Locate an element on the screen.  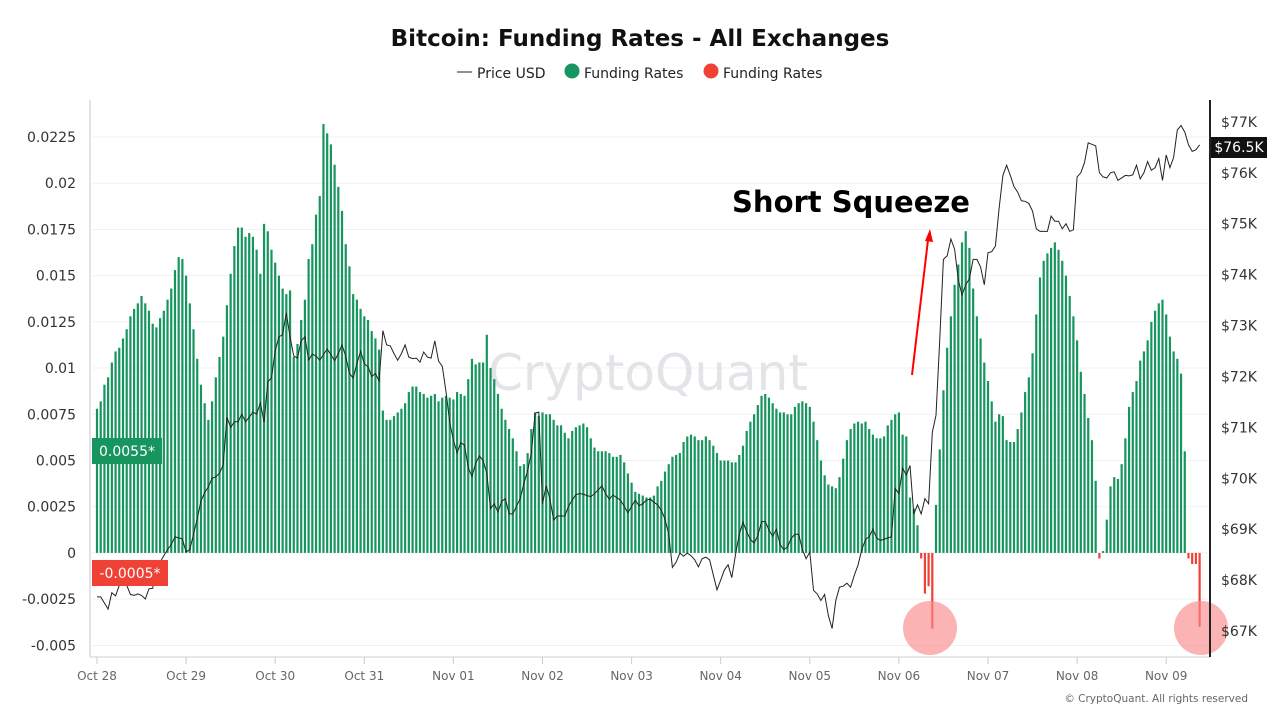
x-tick-label: Oct 29 is located at coordinates (186, 676).